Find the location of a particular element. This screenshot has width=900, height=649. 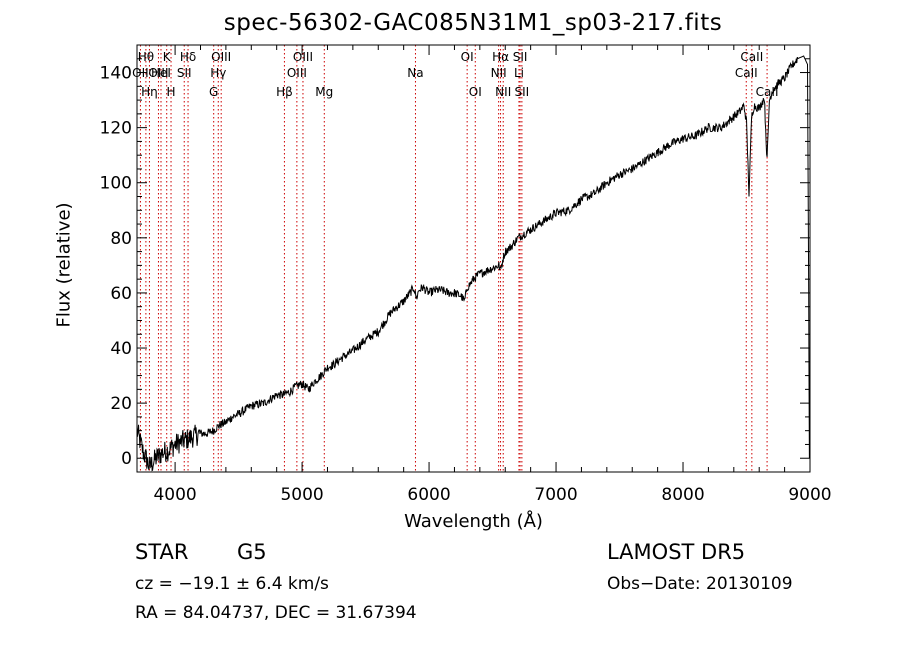

line-marker-label: Mg is located at coordinates (324, 92).